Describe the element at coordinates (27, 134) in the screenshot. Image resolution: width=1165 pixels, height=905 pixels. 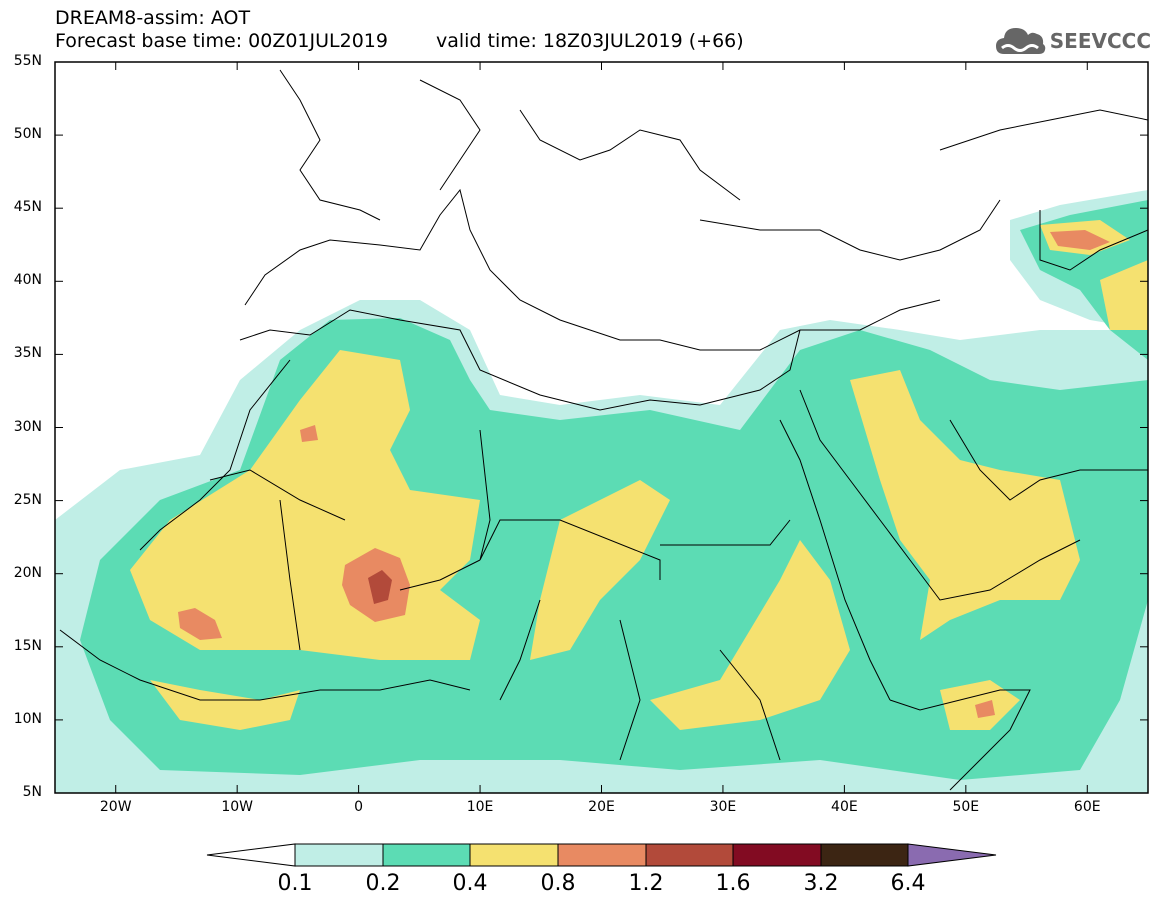
I see `lat-tick-label: 50N` at that location.